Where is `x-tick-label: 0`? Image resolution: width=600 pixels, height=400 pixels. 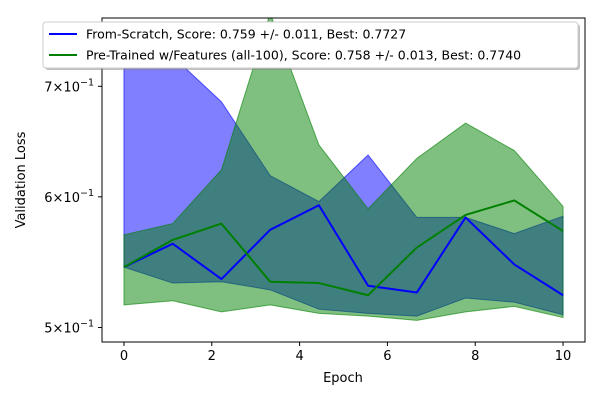
x-tick-label: 0 is located at coordinates (124, 356).